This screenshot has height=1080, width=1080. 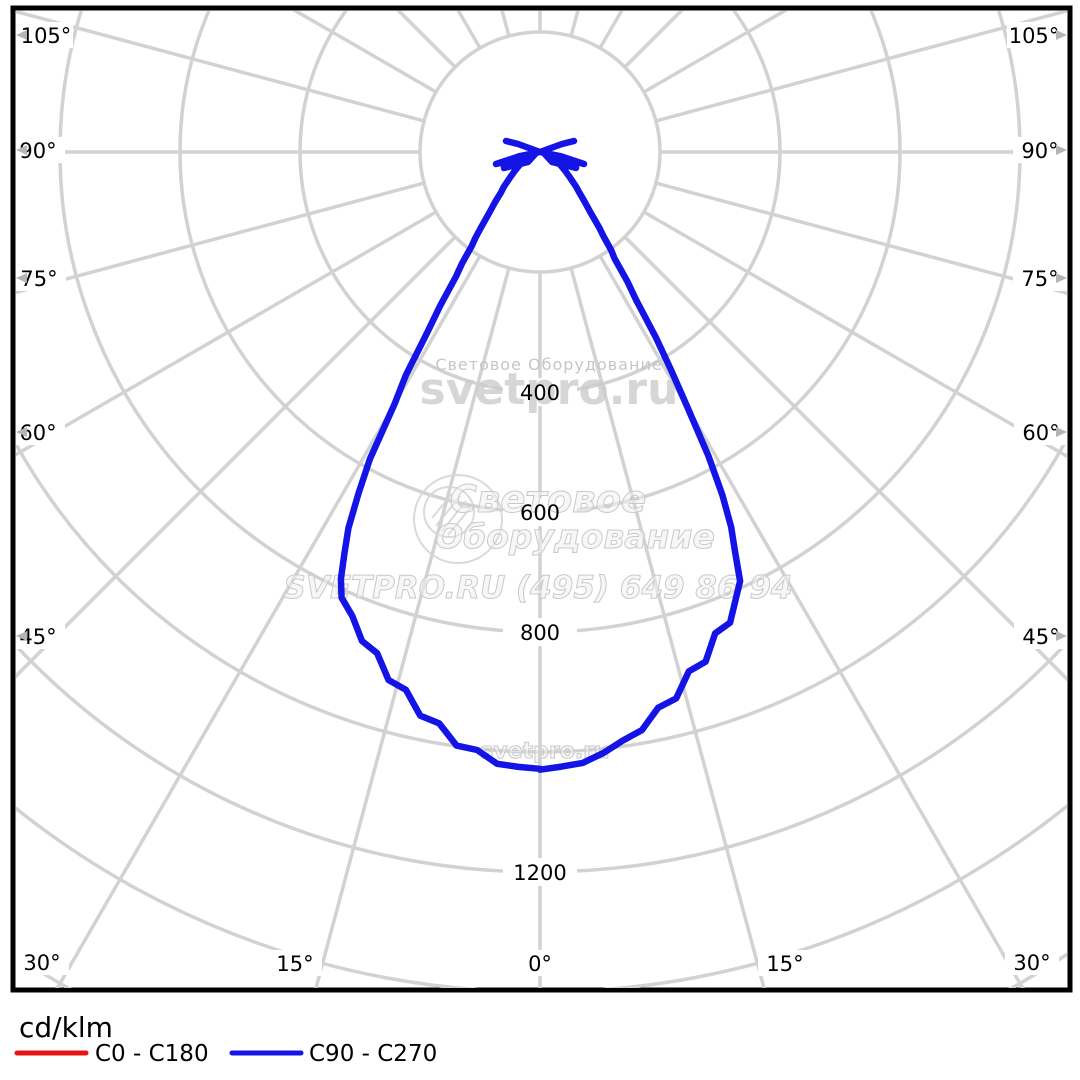 What do you see at coordinates (458, 519) in the screenshot?
I see `watermark-emblem` at bounding box center [458, 519].